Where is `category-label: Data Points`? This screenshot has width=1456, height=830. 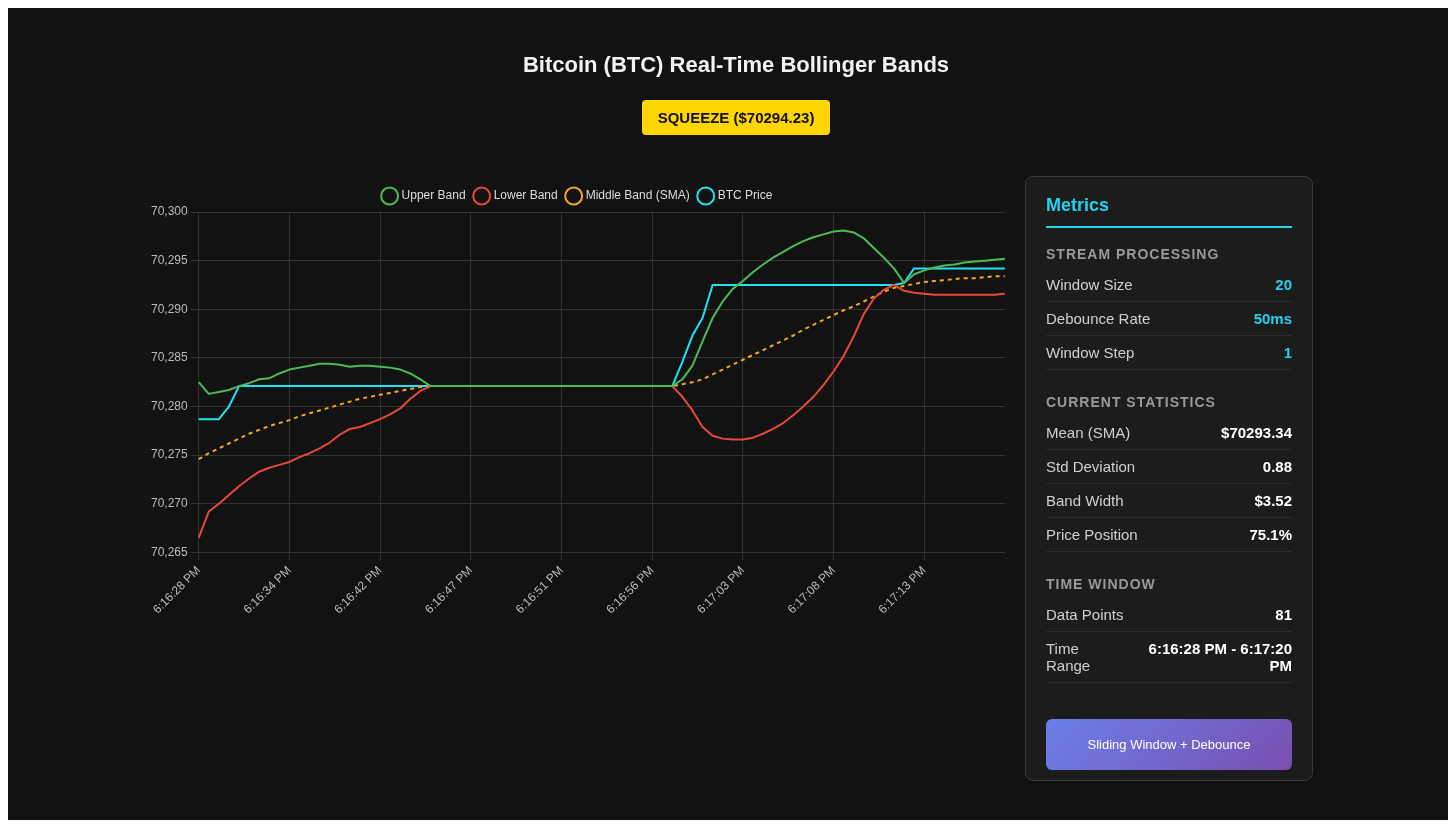 category-label: Data Points is located at coordinates (1085, 614).